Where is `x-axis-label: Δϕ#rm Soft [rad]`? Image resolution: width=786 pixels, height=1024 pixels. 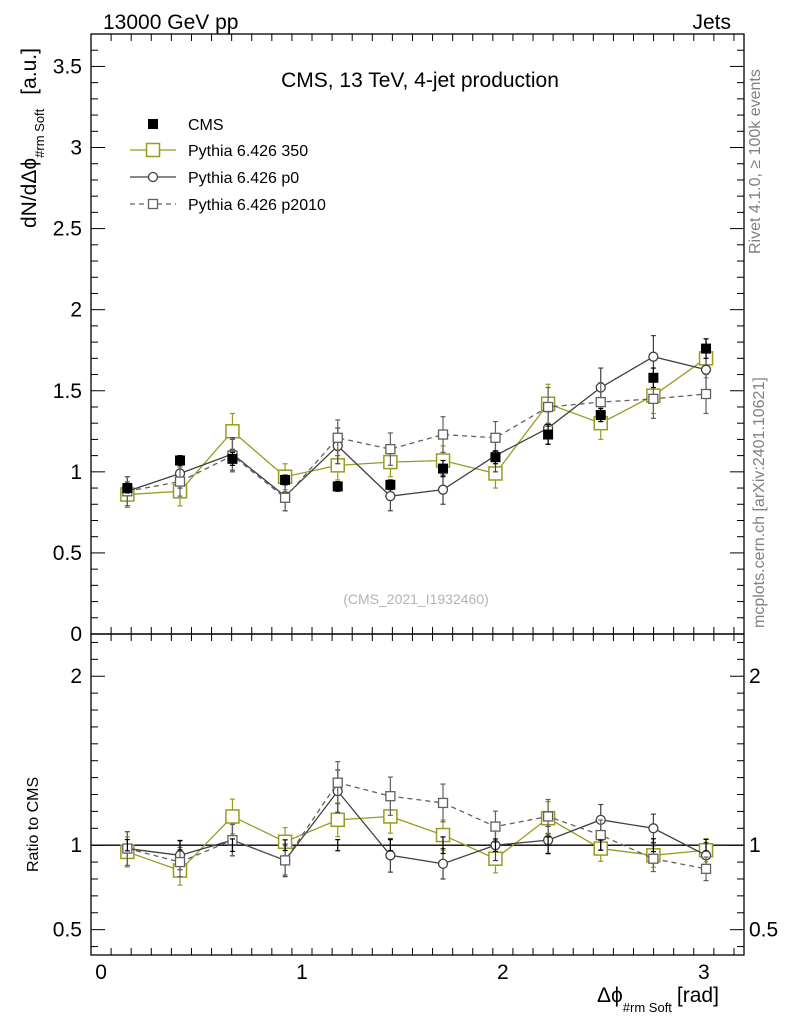 x-axis-label: Δϕ#rm Soft [rad] is located at coordinates (658, 999).